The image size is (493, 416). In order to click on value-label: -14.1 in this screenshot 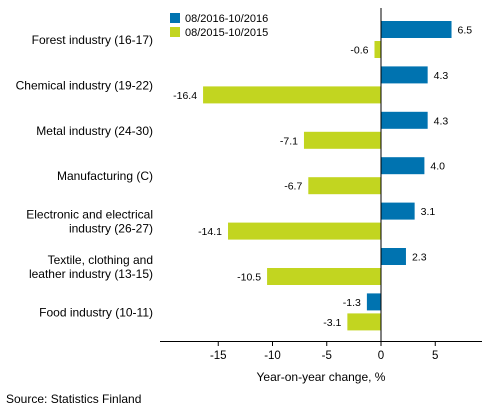, I will do `click(210, 232)`.